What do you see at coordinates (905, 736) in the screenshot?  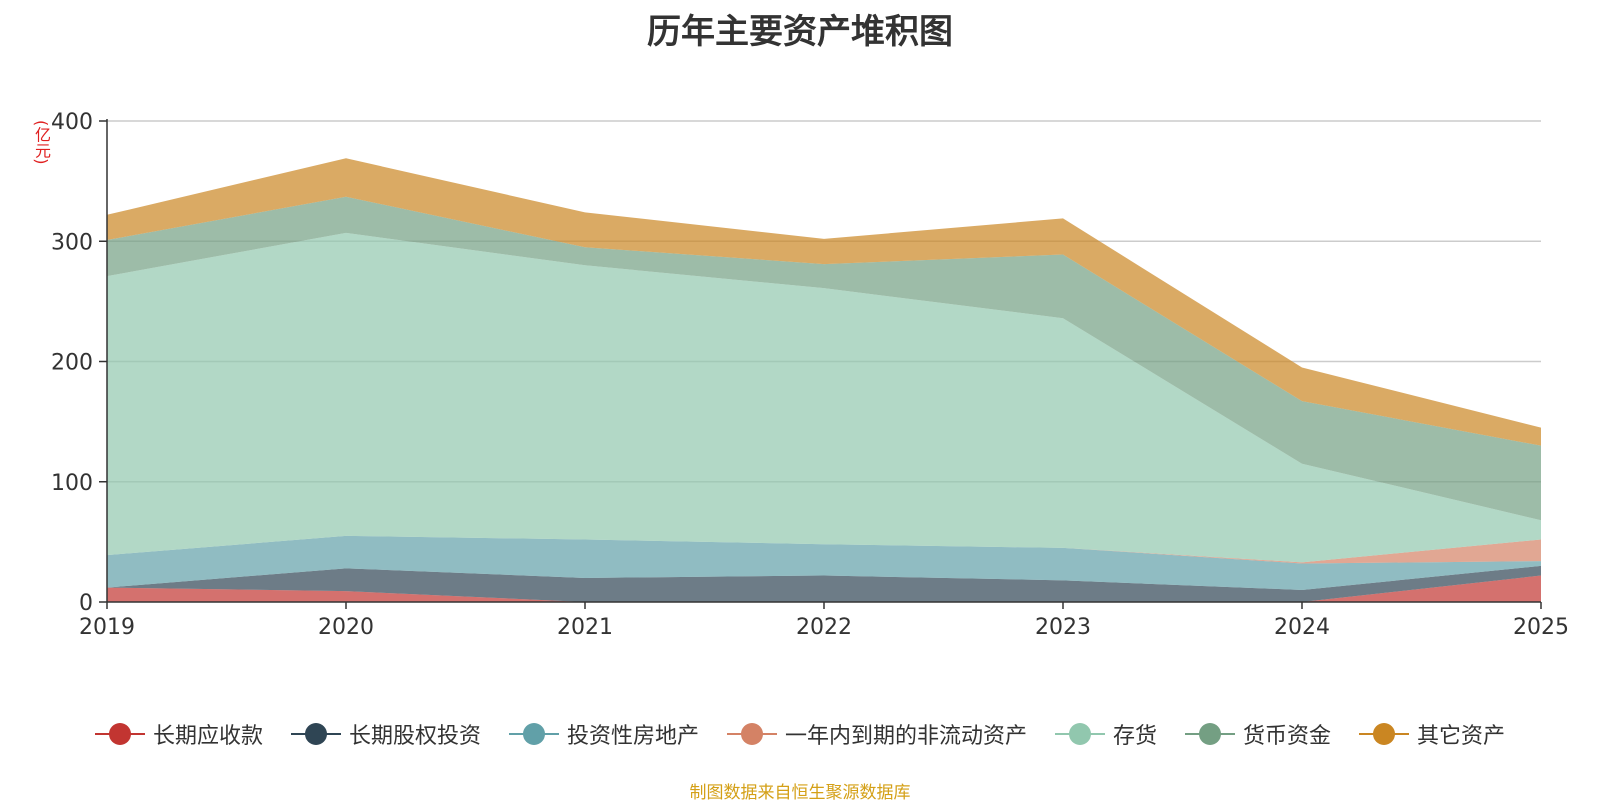 I see `legend-label: 一年内到期的非流动资产` at bounding box center [905, 736].